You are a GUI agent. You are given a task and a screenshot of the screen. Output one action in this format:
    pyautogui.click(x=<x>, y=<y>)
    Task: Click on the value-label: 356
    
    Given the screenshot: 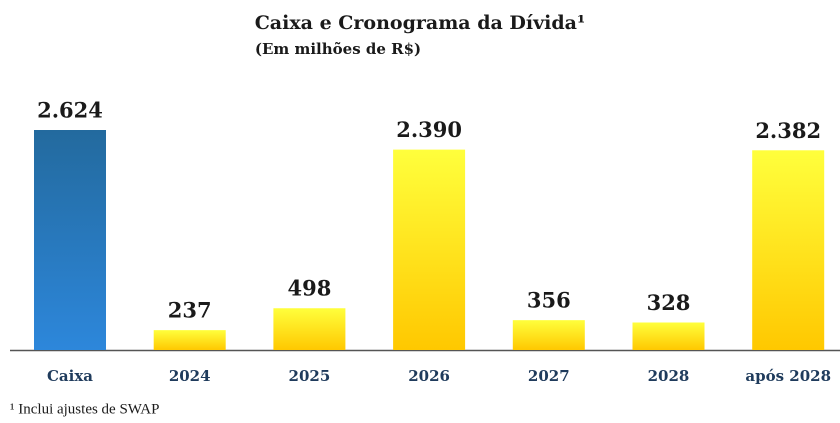 What is the action you would take?
    pyautogui.click(x=549, y=300)
    